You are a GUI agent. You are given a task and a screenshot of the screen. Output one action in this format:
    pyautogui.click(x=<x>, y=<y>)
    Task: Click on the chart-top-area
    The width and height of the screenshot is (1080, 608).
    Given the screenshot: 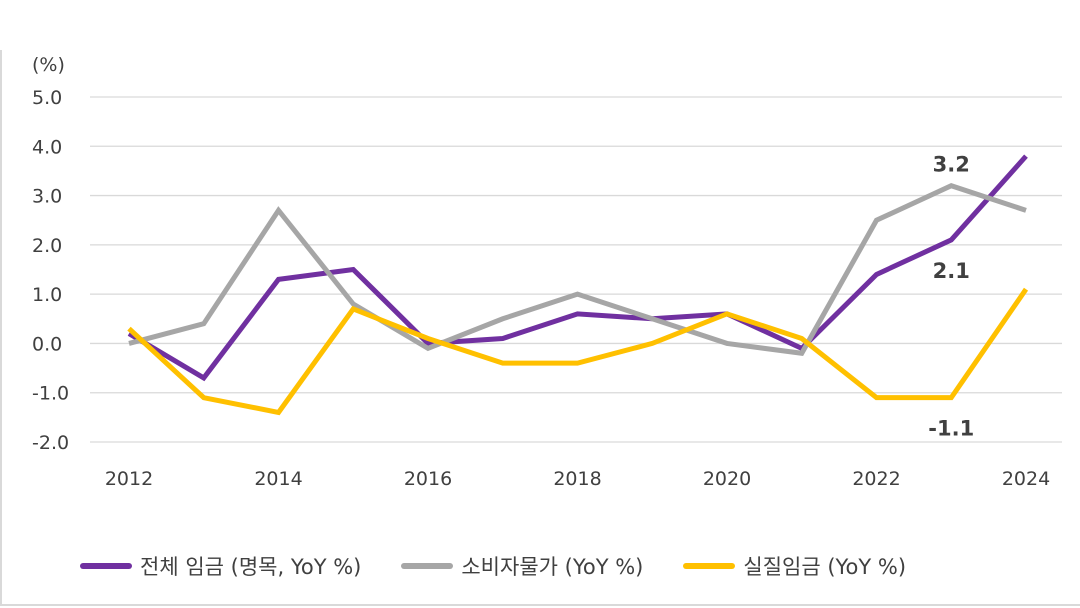 What is the action you would take?
    pyautogui.click(x=540, y=25)
    